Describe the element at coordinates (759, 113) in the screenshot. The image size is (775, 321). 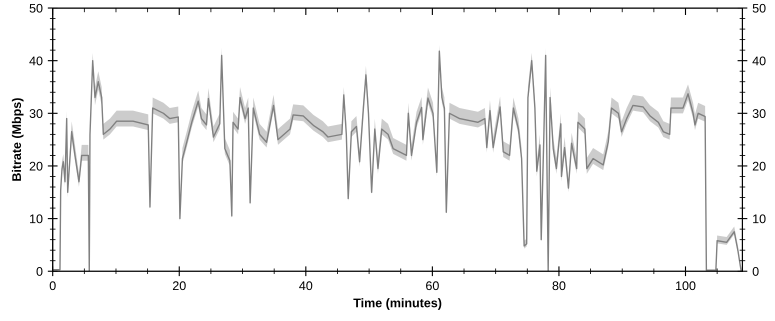
I see `y2-tick-label: 30` at that location.